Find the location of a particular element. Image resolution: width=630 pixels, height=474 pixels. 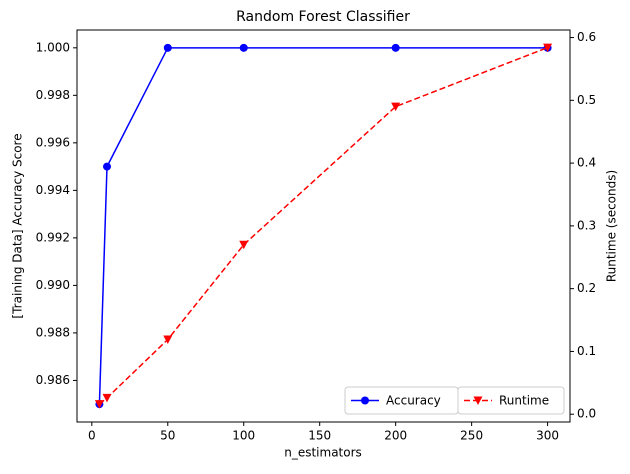

y2-axis-label: Runtime (seconds) is located at coordinates (612, 226).